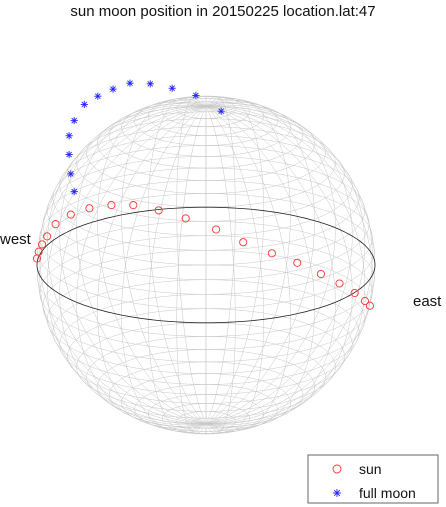 Image resolution: width=446 pixels, height=507 pixels. What do you see at coordinates (427, 301) in the screenshot?
I see `east-label: east` at bounding box center [427, 301].